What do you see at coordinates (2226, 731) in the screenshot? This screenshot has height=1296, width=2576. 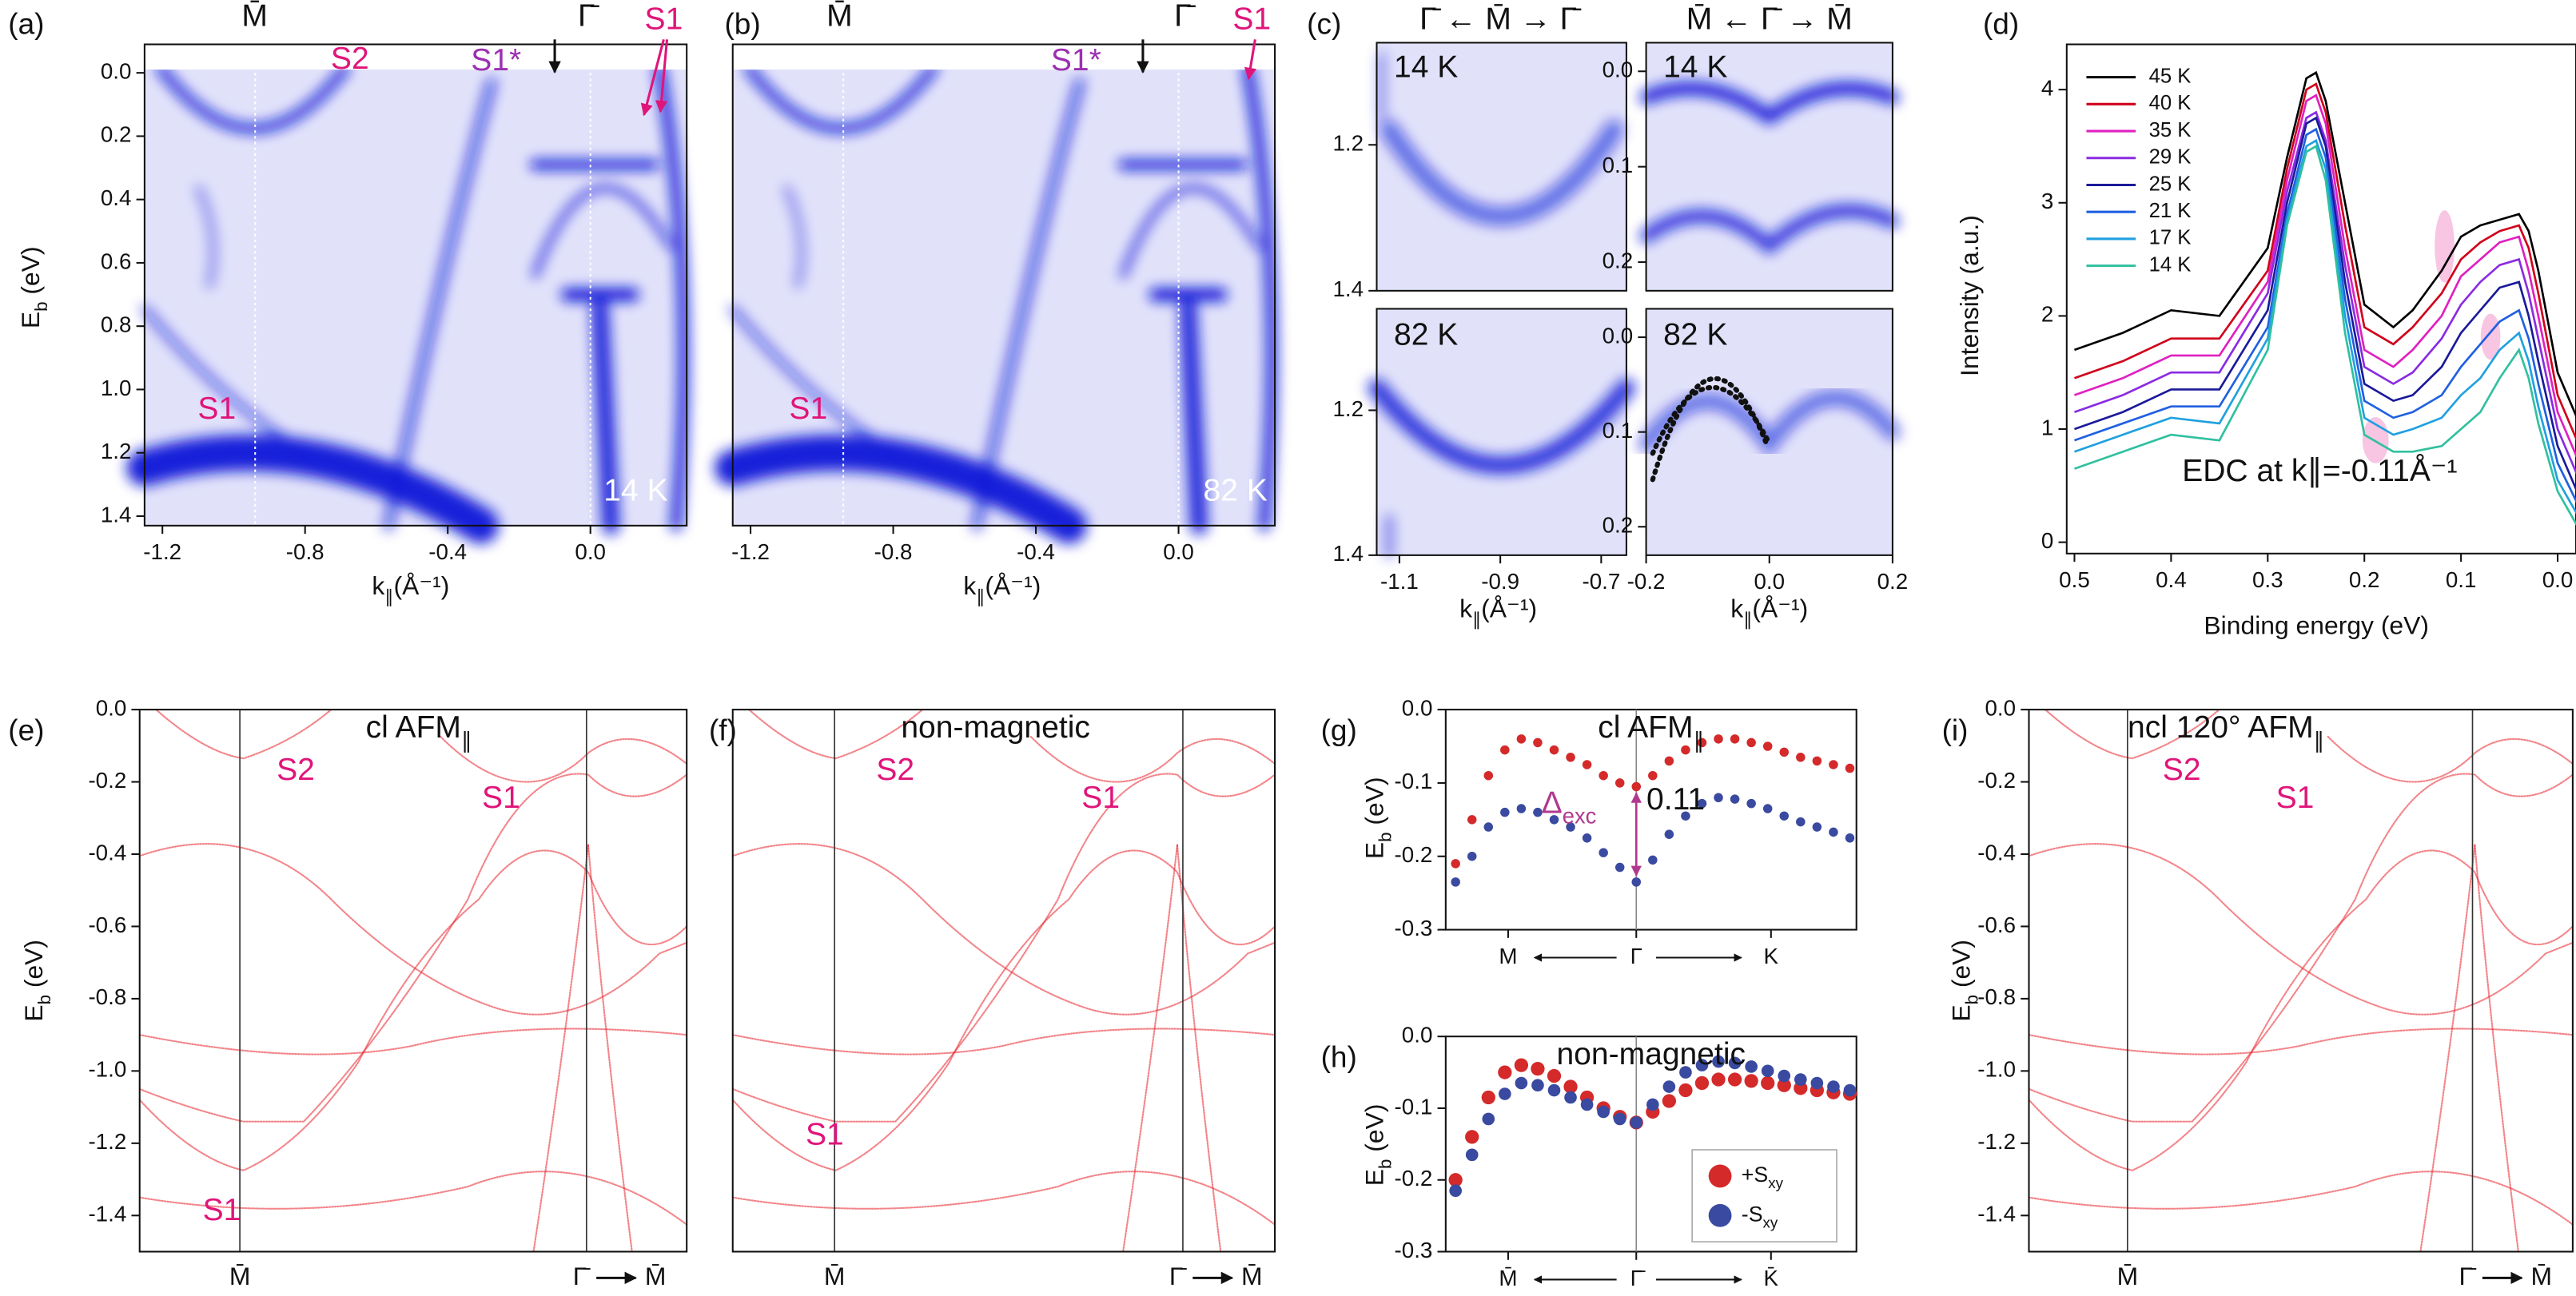 I see `chart-title: ncl 120° AFM∥` at bounding box center [2226, 731].